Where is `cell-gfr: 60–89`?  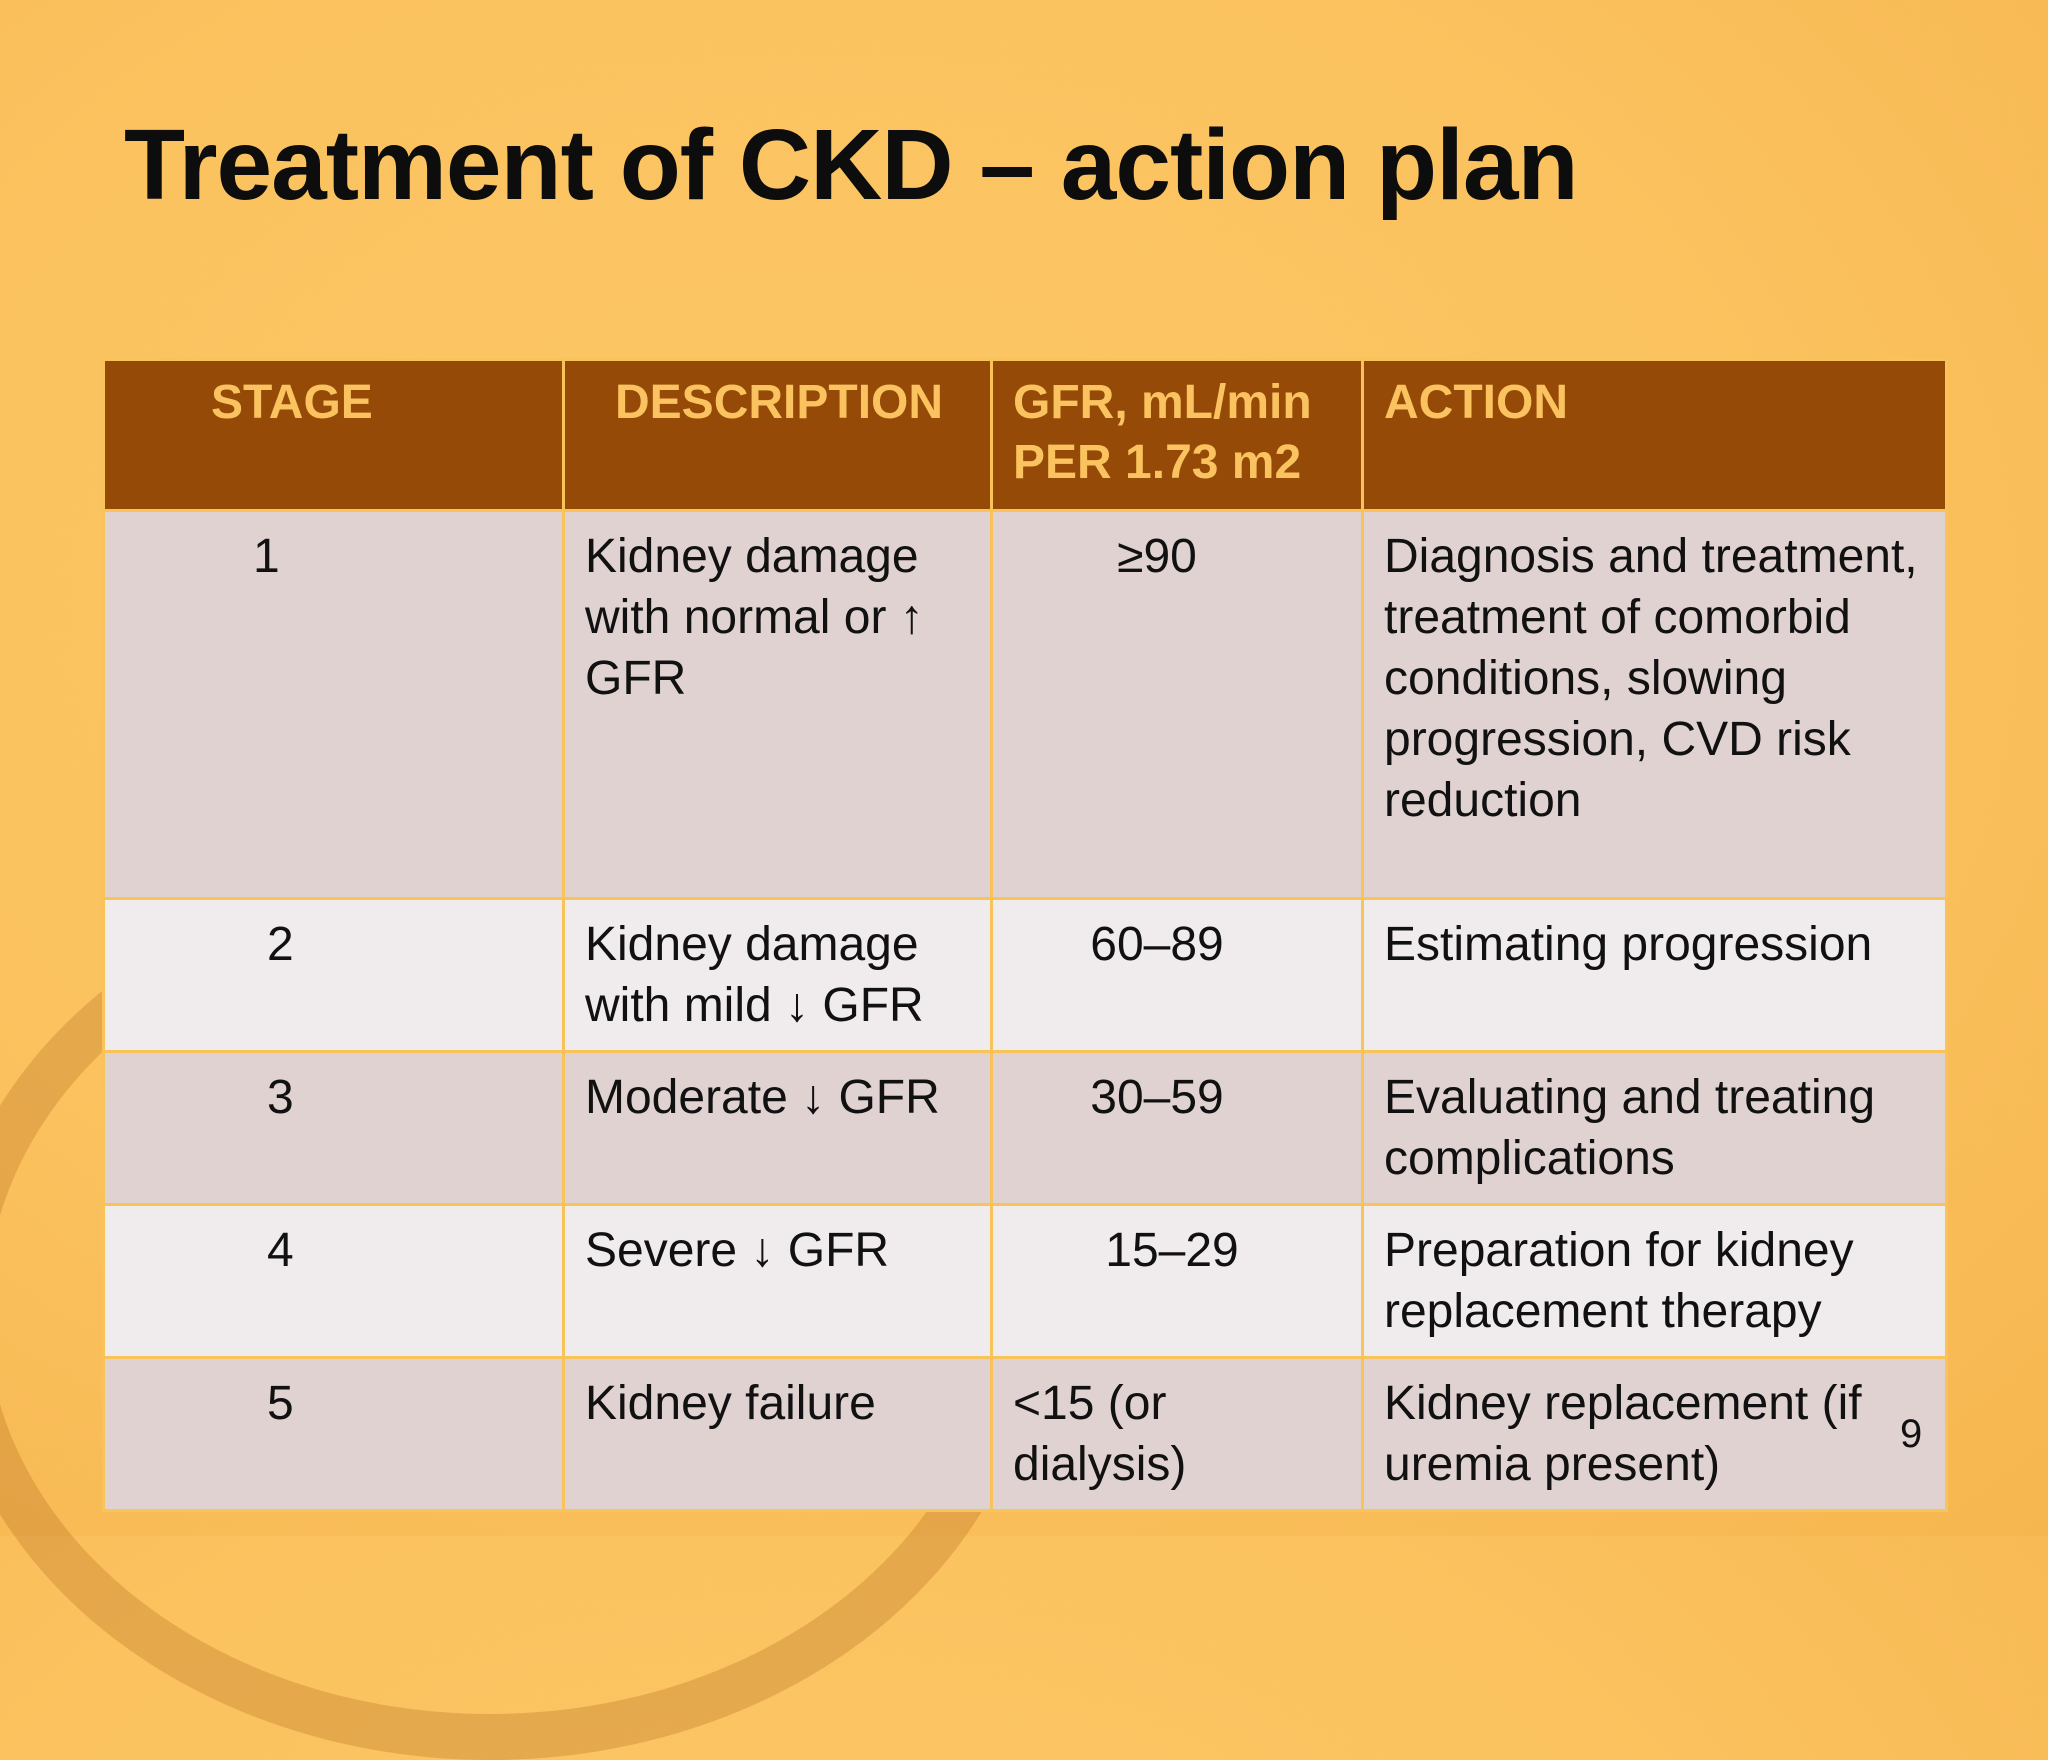 cell-gfr: 60–89 is located at coordinates (1177, 975).